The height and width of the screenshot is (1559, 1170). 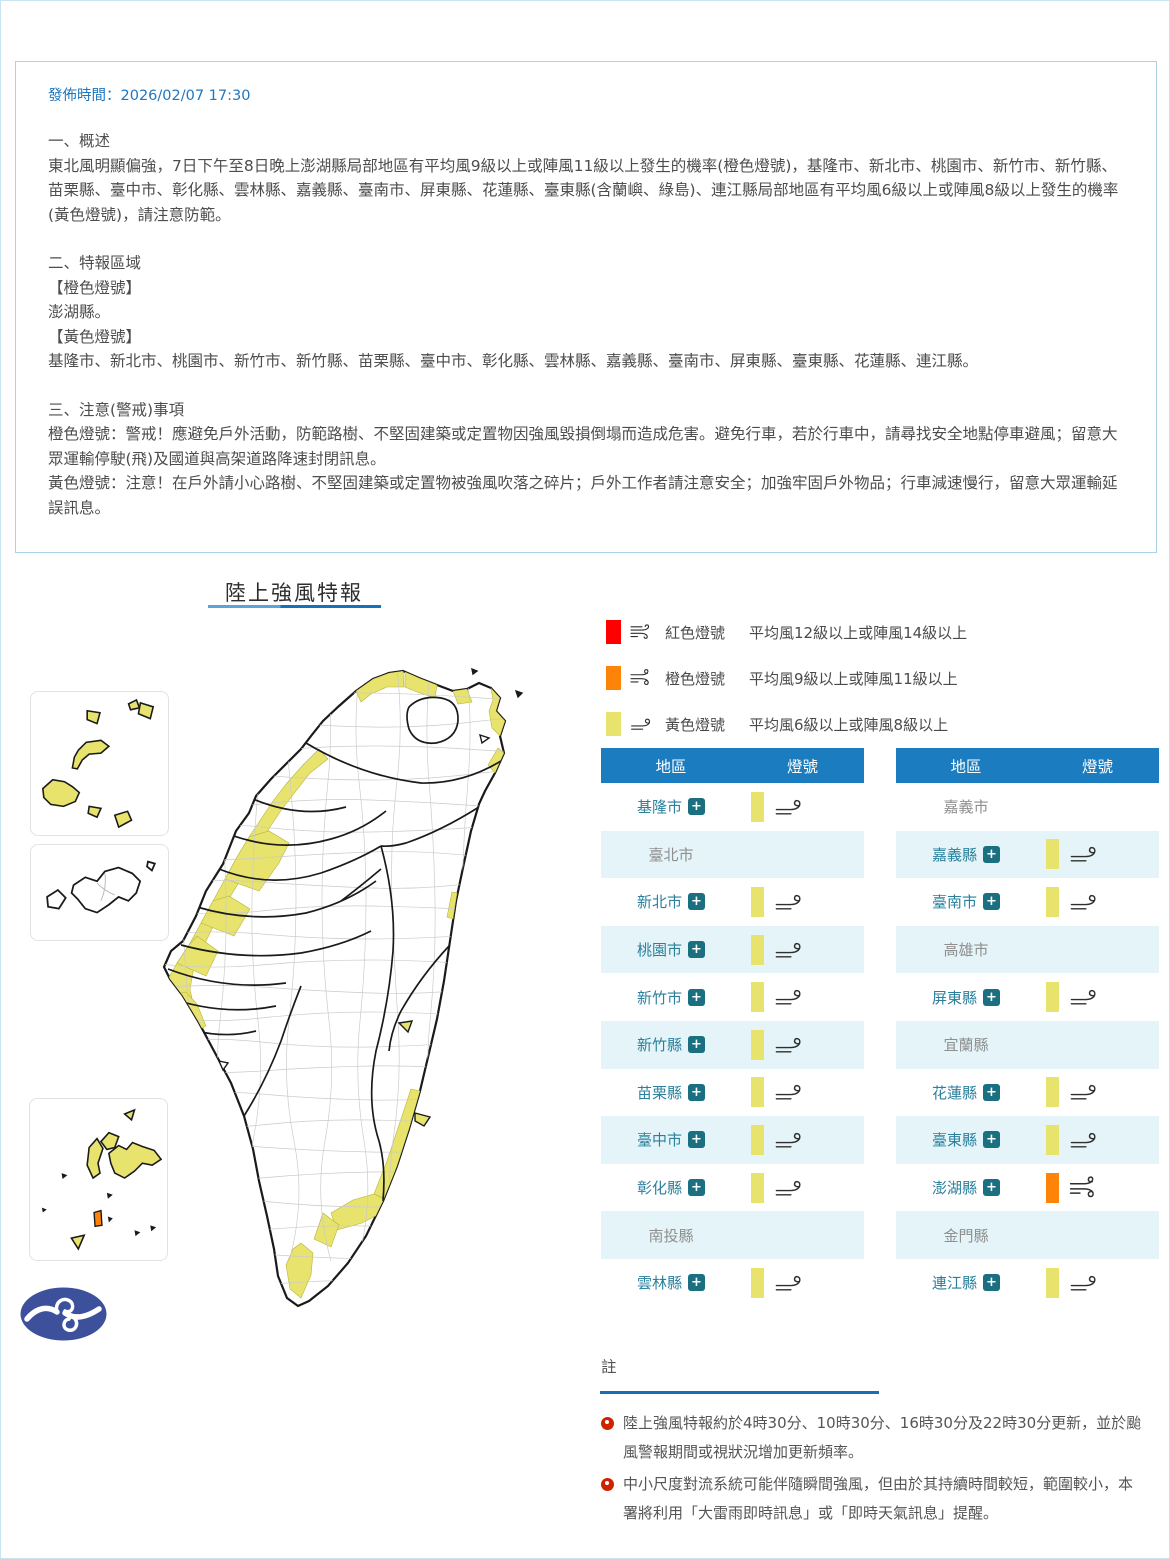 I want to click on county-label: 新北市, so click(x=659, y=902).